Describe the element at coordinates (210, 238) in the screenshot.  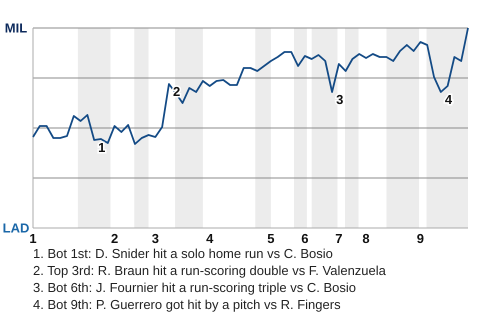
I see `x-tick-label: 4` at that location.